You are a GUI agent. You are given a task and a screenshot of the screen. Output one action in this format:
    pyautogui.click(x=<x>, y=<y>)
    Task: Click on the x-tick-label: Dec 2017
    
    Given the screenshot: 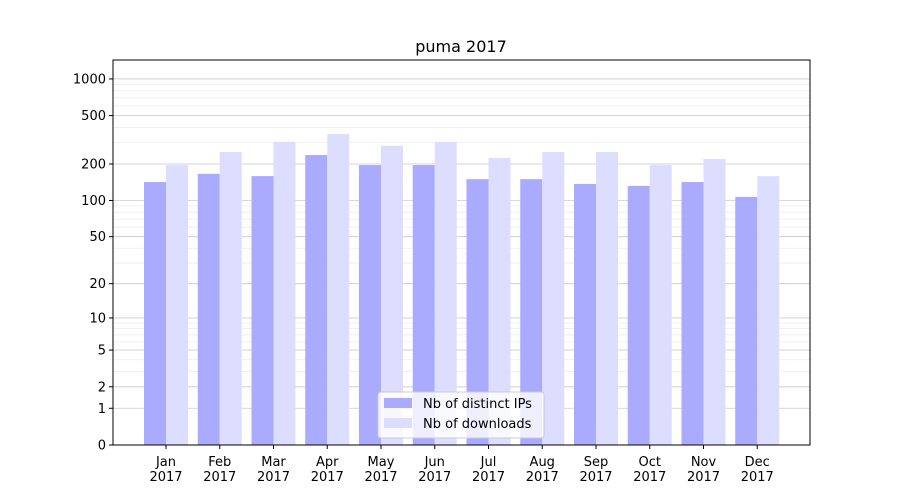 What is the action you would take?
    pyautogui.click(x=757, y=470)
    